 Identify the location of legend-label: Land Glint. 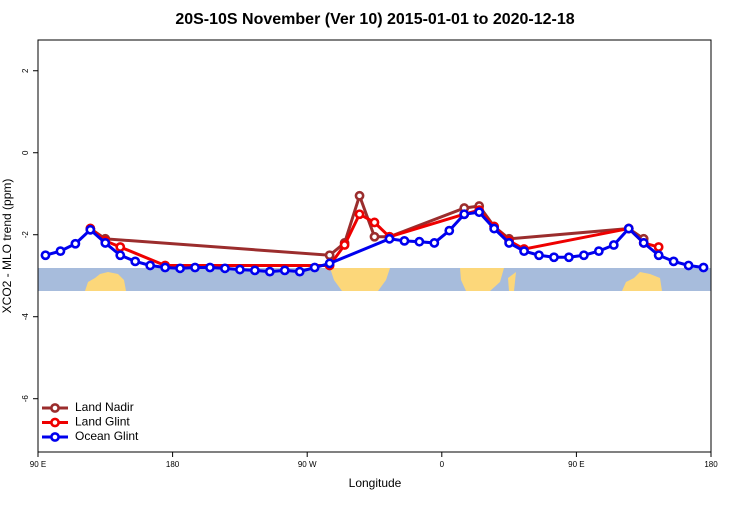
(102, 422).